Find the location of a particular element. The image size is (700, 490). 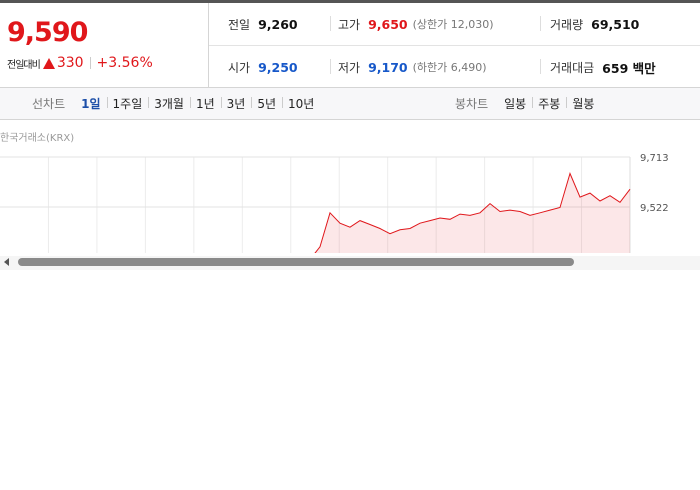

tab-header: 선차트 is located at coordinates (49, 104).